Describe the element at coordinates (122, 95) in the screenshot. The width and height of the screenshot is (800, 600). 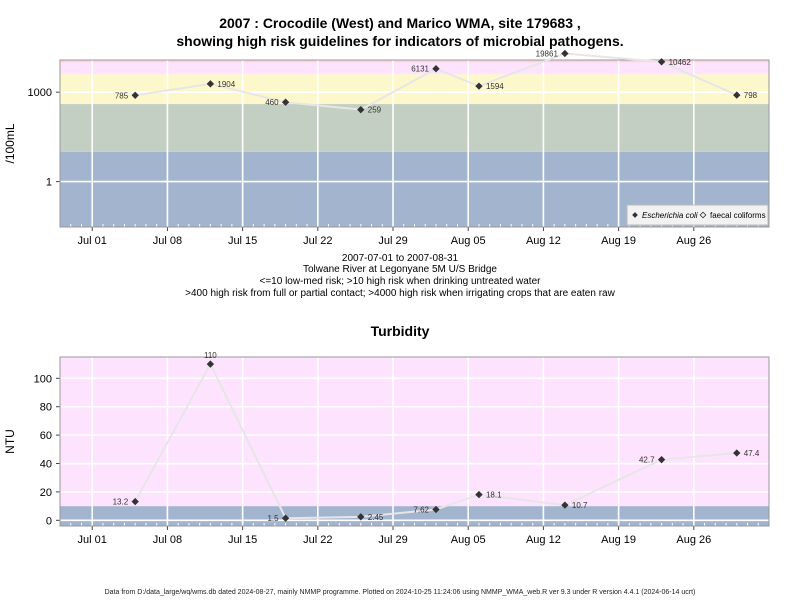
I see `data-label: 785` at that location.